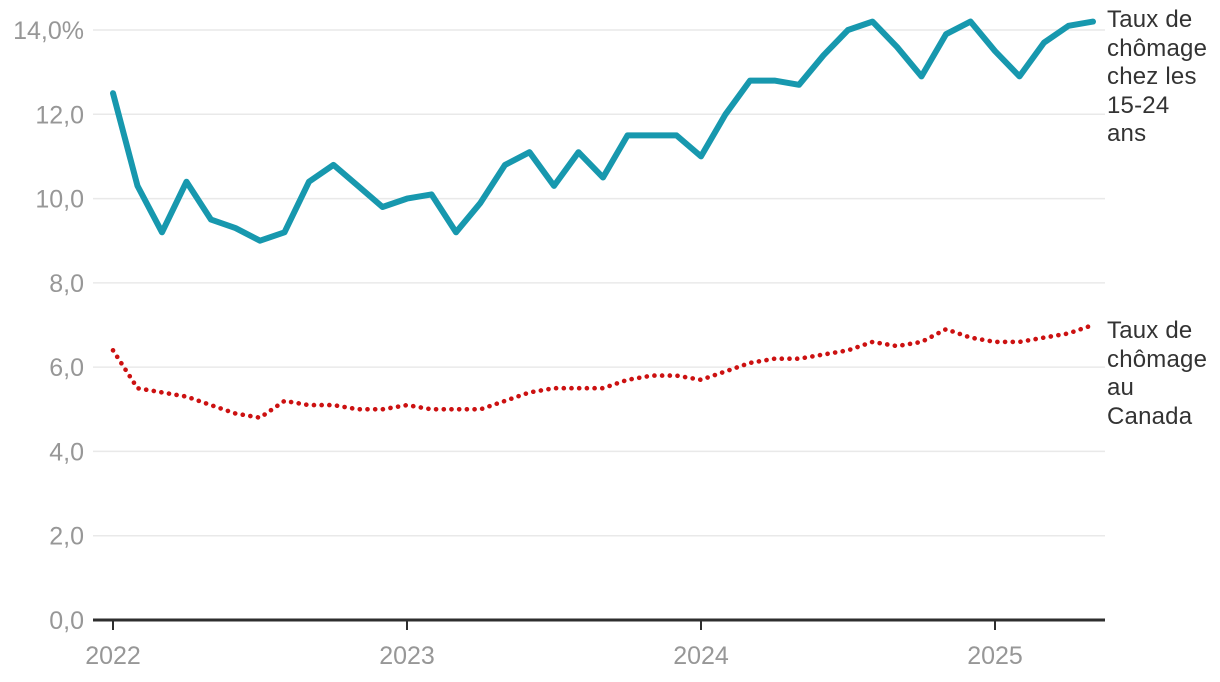 The height and width of the screenshot is (682, 1220). What do you see at coordinates (603, 371) in the screenshot?
I see `series-canada-line` at bounding box center [603, 371].